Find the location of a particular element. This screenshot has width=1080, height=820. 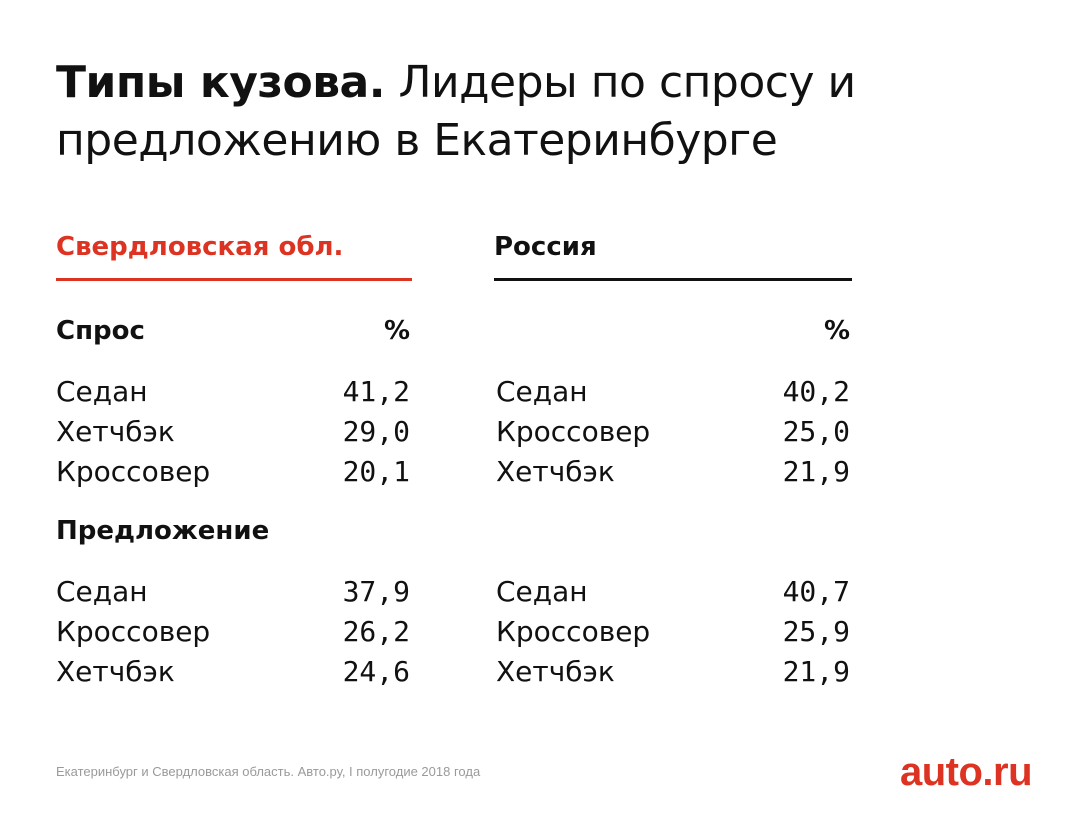

region-header-sverdlovsk: Свердловская обл. is located at coordinates (234, 256).